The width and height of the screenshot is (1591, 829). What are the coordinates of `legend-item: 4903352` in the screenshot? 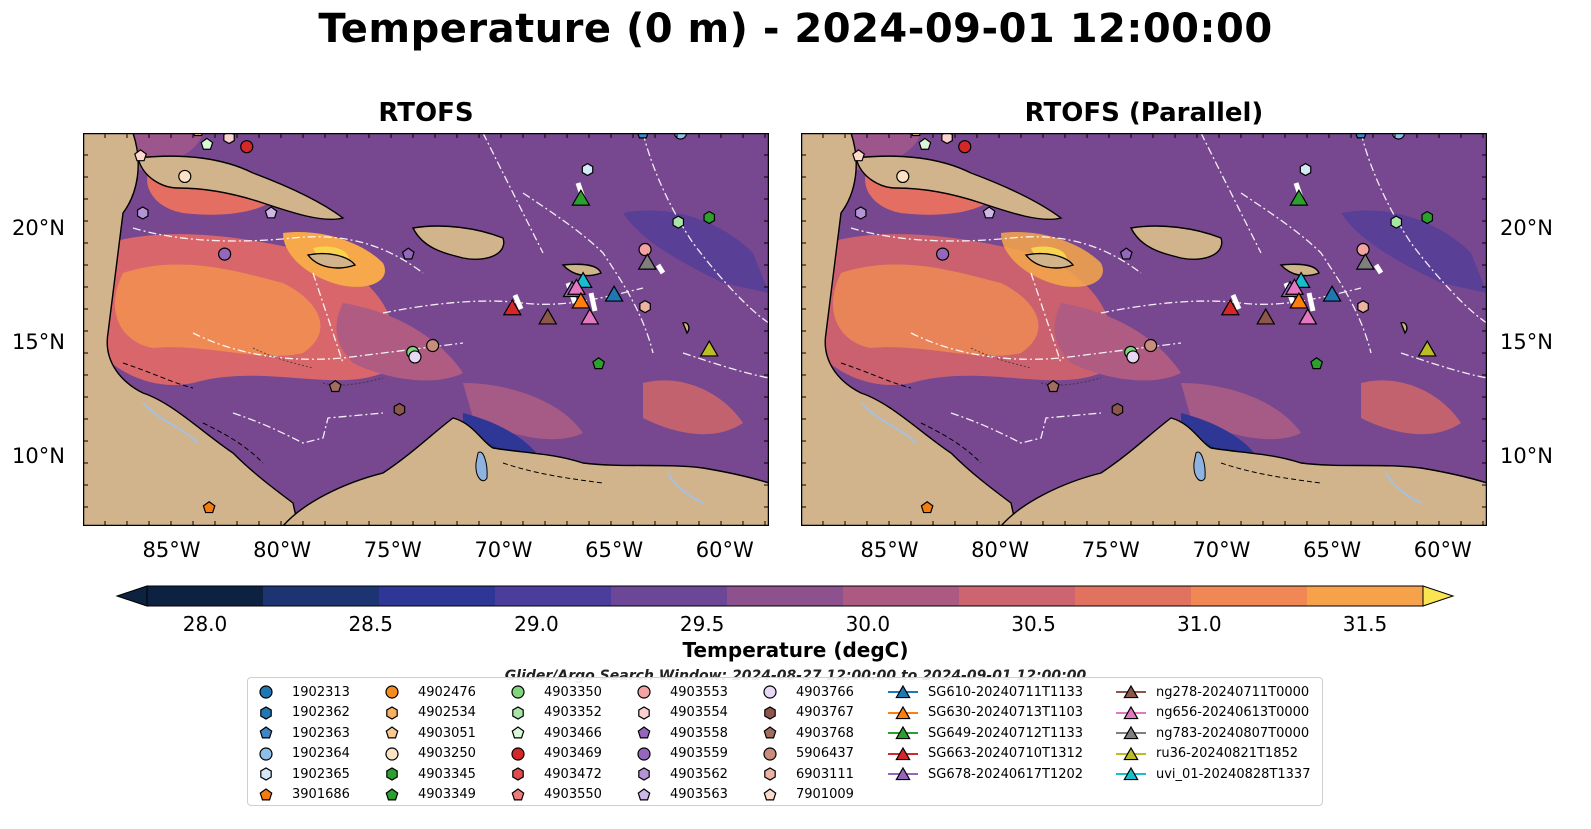 It's located at (556, 713).